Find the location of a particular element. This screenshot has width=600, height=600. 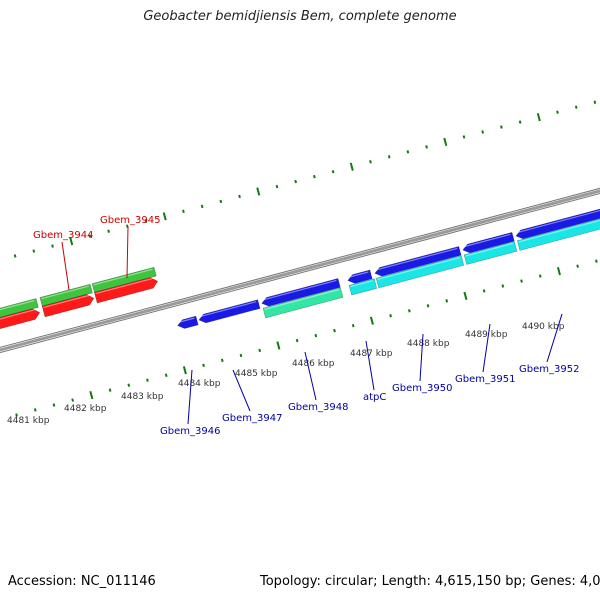

kbp-label: 4490 kbp is located at coordinates (543, 327).